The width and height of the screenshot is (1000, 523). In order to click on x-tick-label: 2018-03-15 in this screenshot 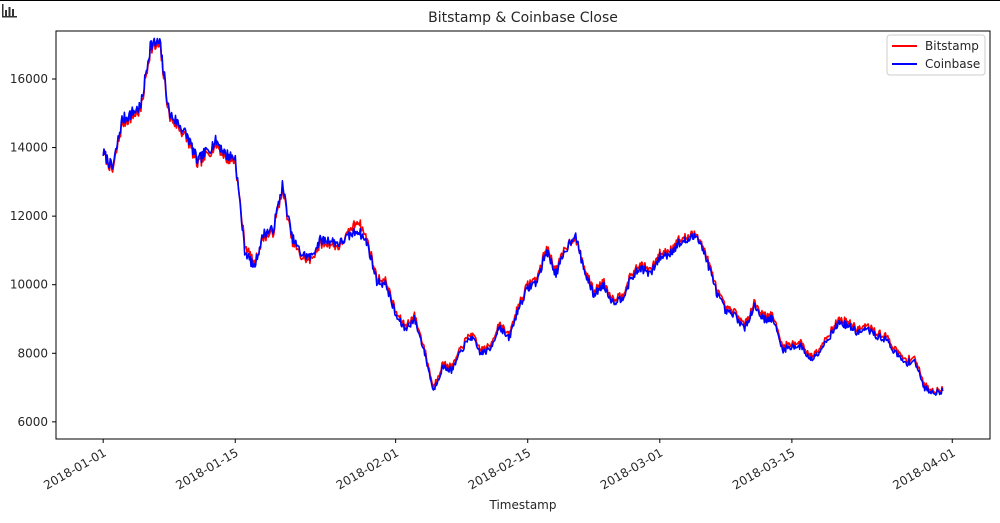, I will do `click(763, 468)`.